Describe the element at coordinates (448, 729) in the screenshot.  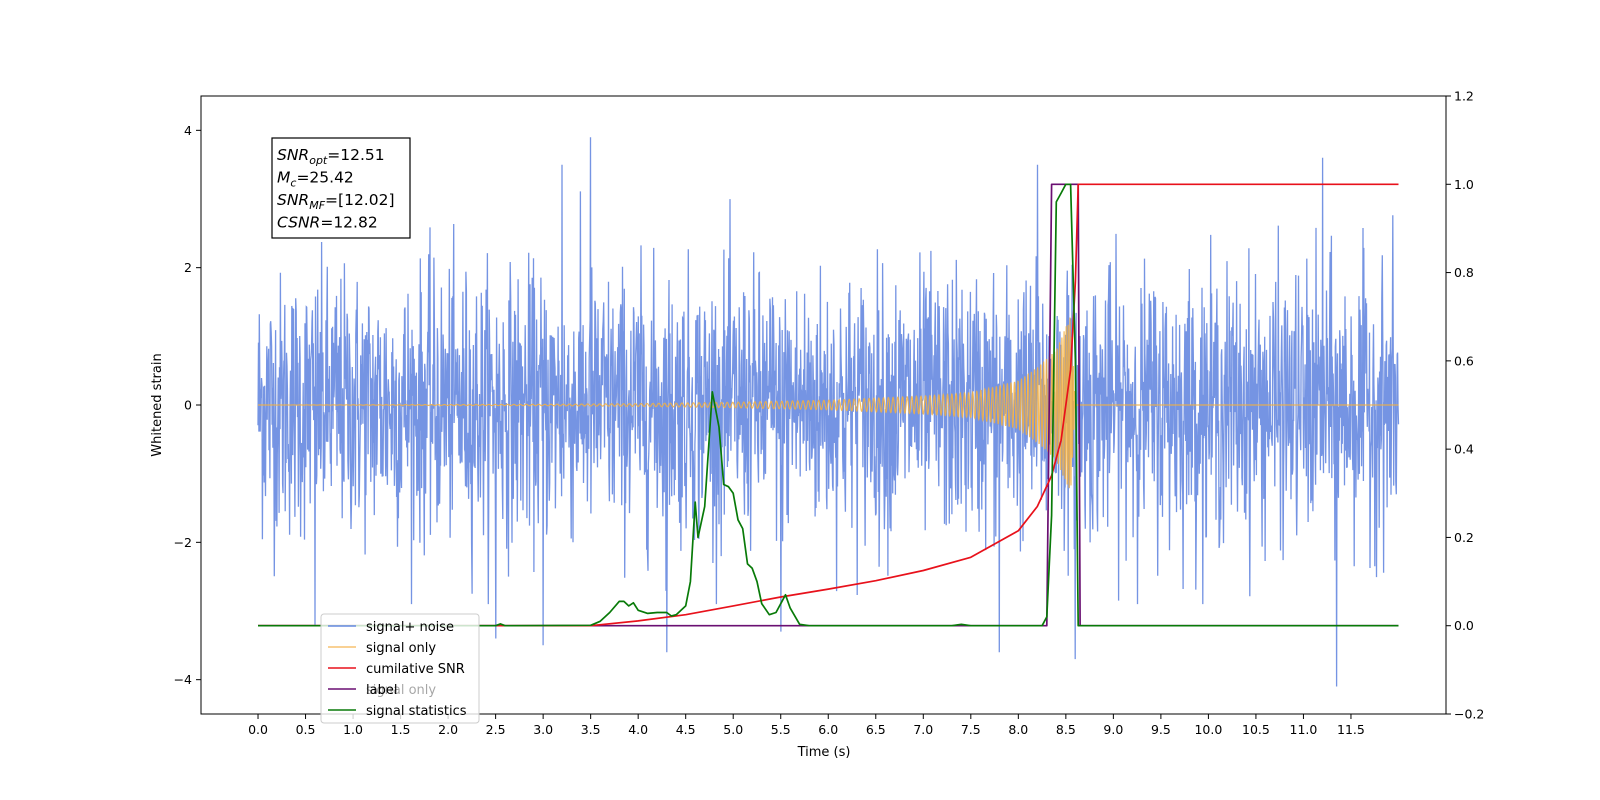
I see `x-tick-label: 2.0` at that location.